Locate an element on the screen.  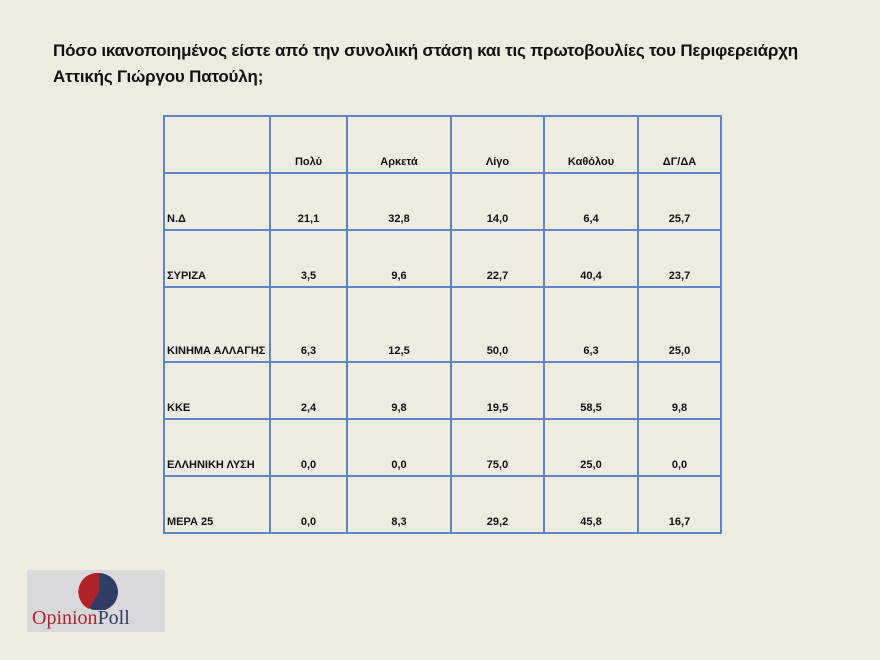
value-cell: 45,8 is located at coordinates (591, 504).